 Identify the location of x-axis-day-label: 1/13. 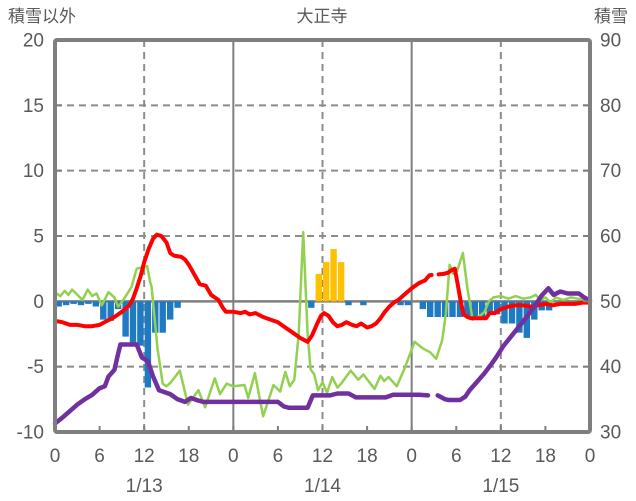
(144, 486).